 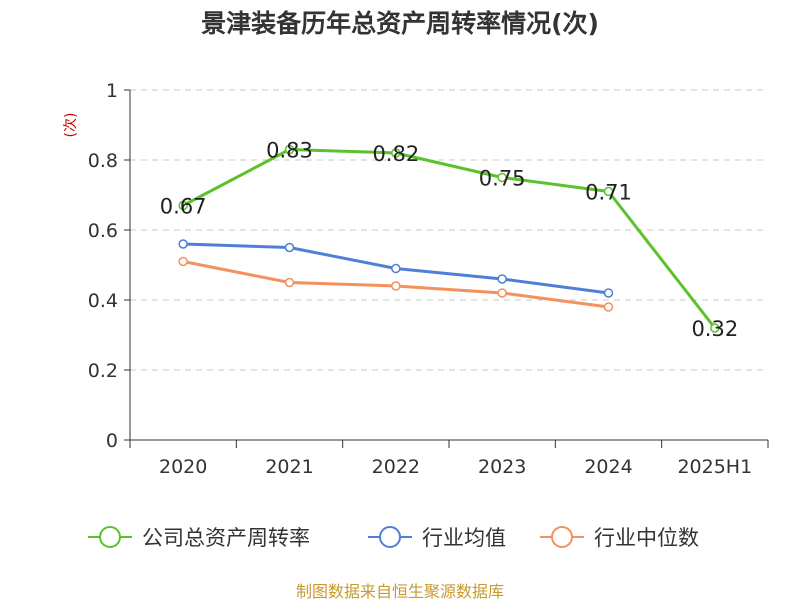 What do you see at coordinates (103, 161) in the screenshot?
I see `y-tick-label: 0.8` at bounding box center [103, 161].